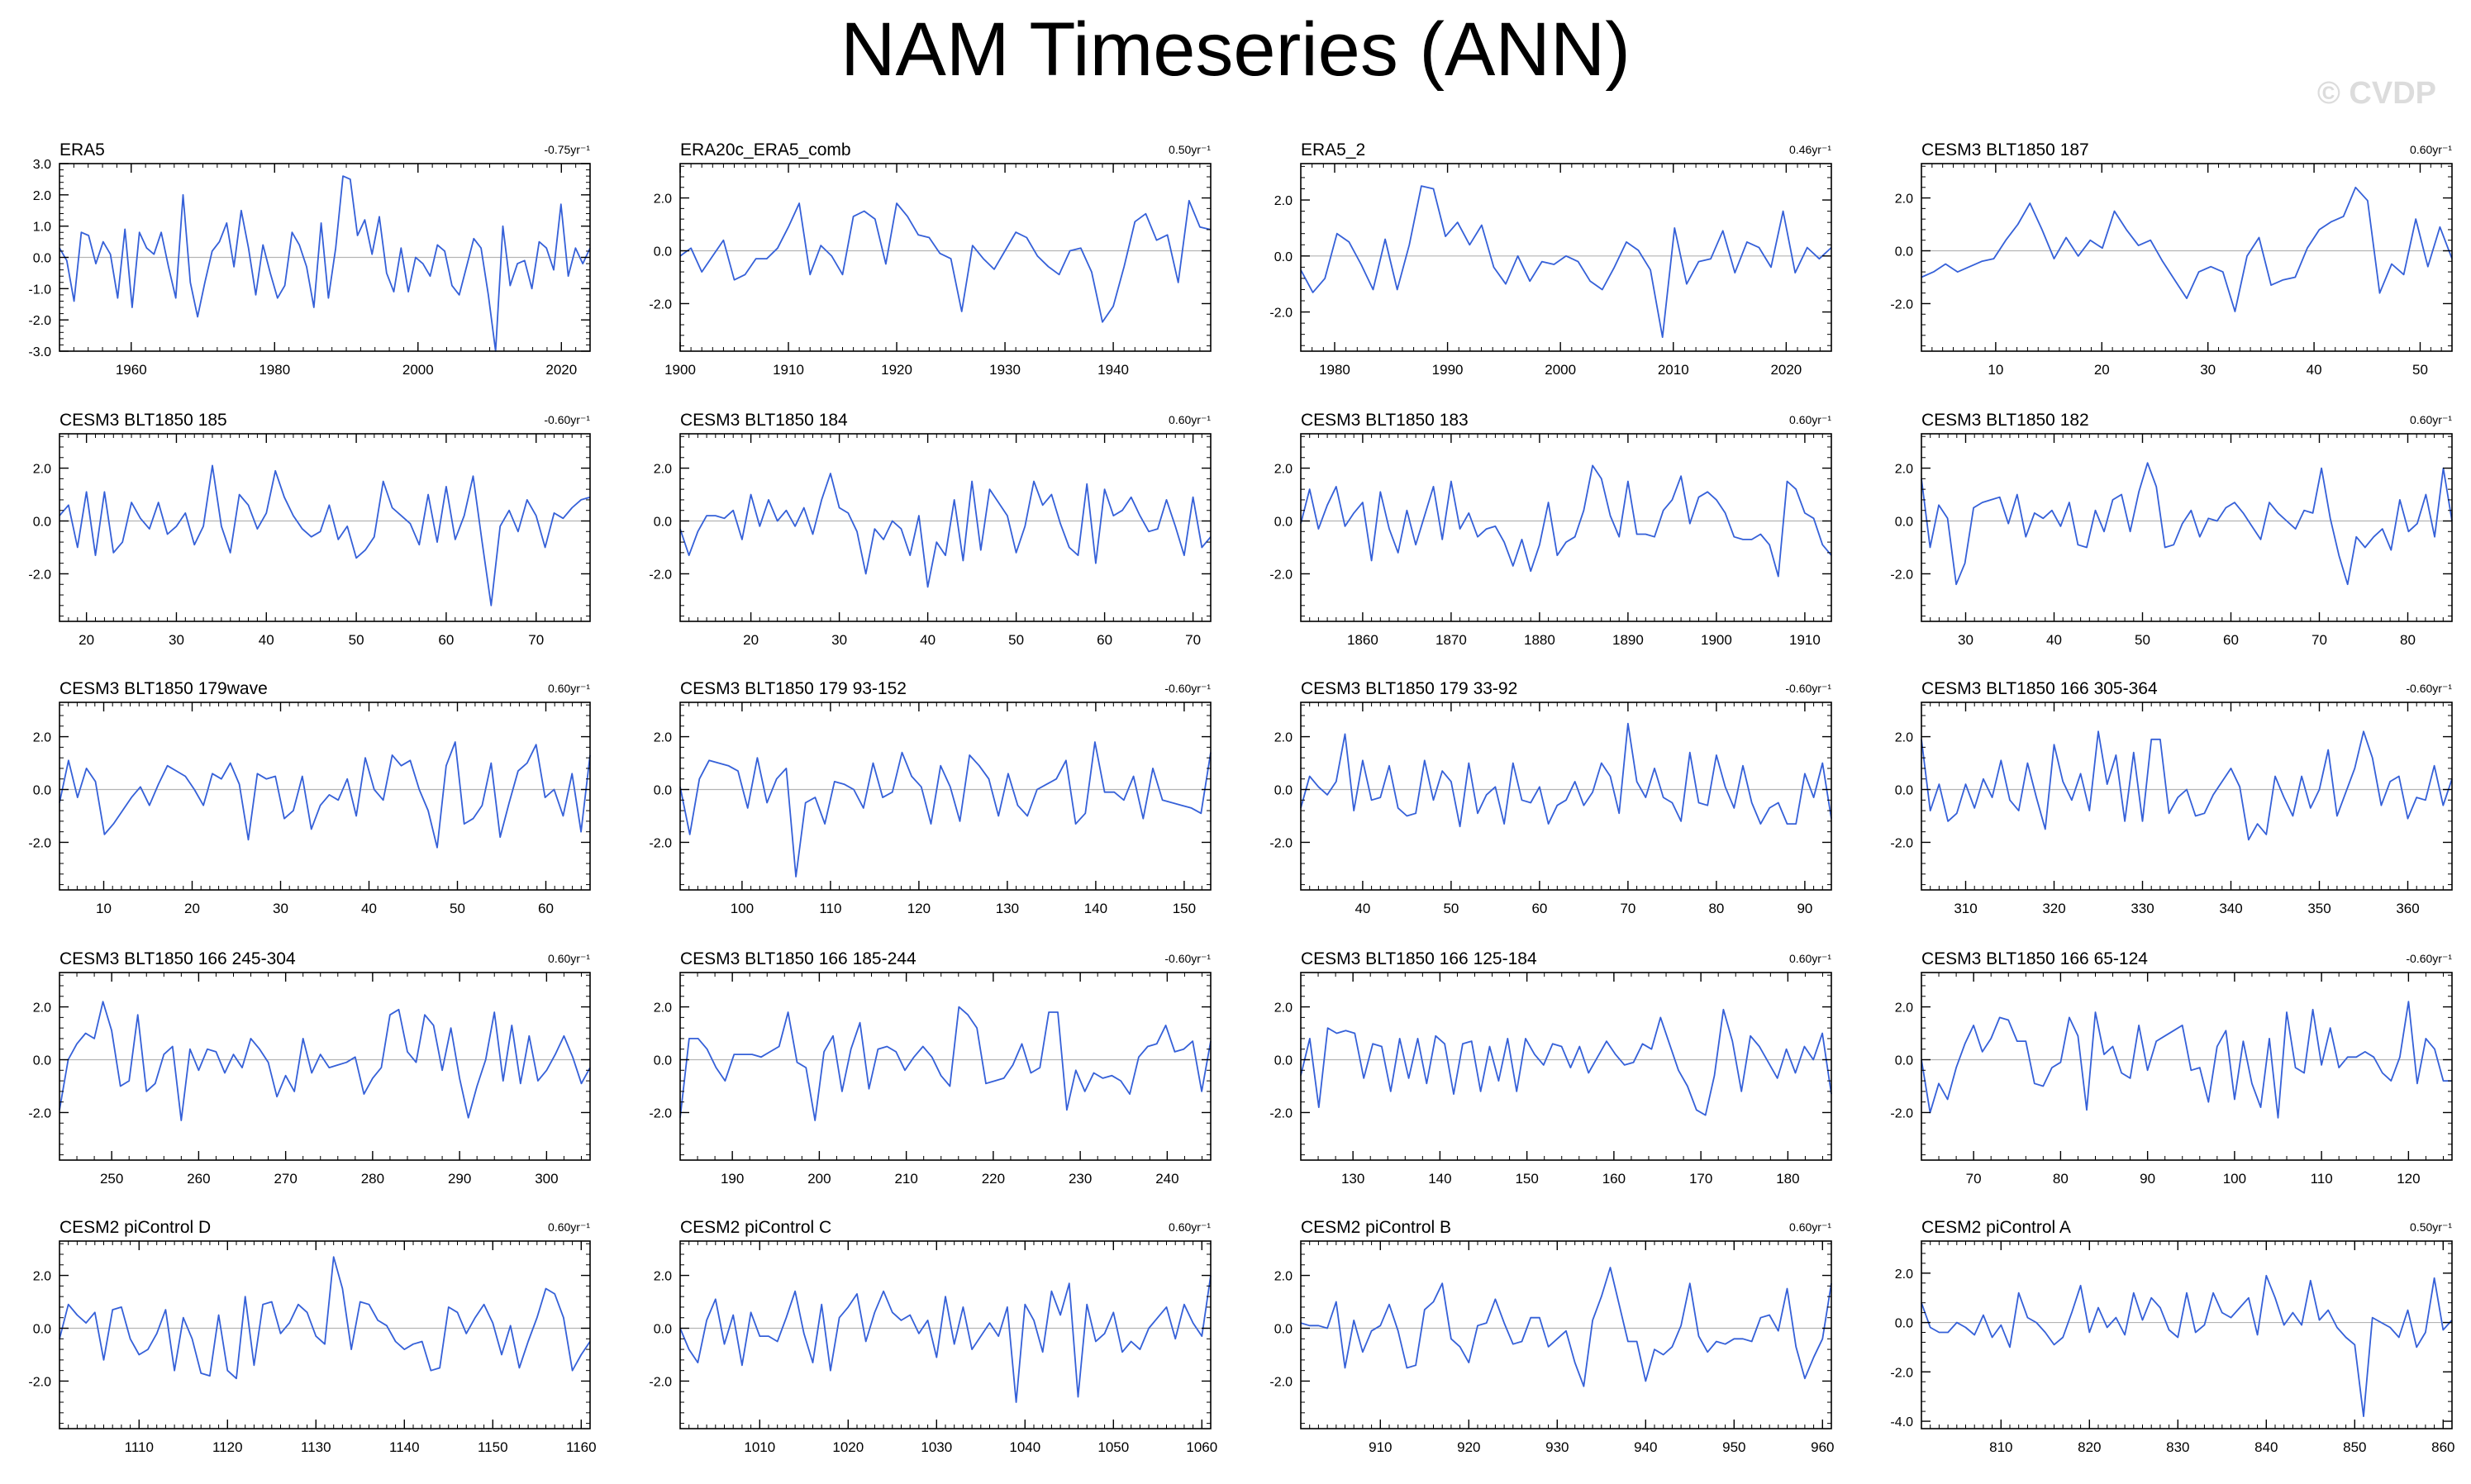  Describe the element at coordinates (2266, 1447) in the screenshot. I see `x-tick-label: 840` at that location.